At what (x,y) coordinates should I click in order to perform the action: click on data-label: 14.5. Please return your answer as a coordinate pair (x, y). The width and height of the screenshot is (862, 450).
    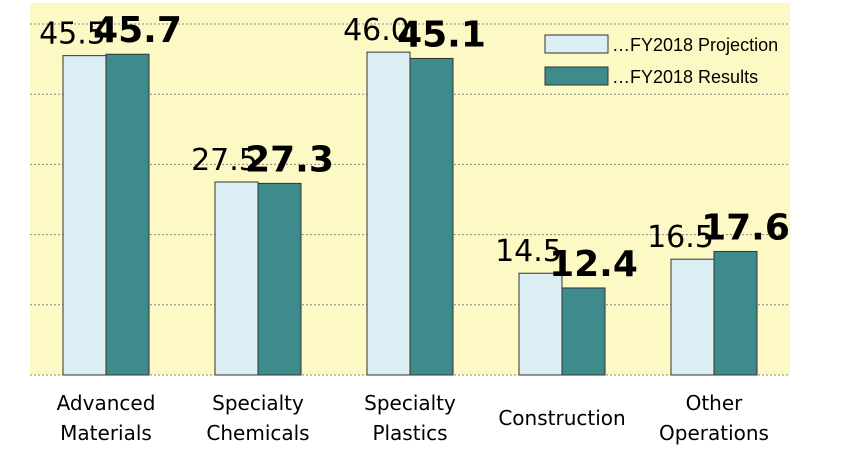
    Looking at the image, I should click on (528, 251).